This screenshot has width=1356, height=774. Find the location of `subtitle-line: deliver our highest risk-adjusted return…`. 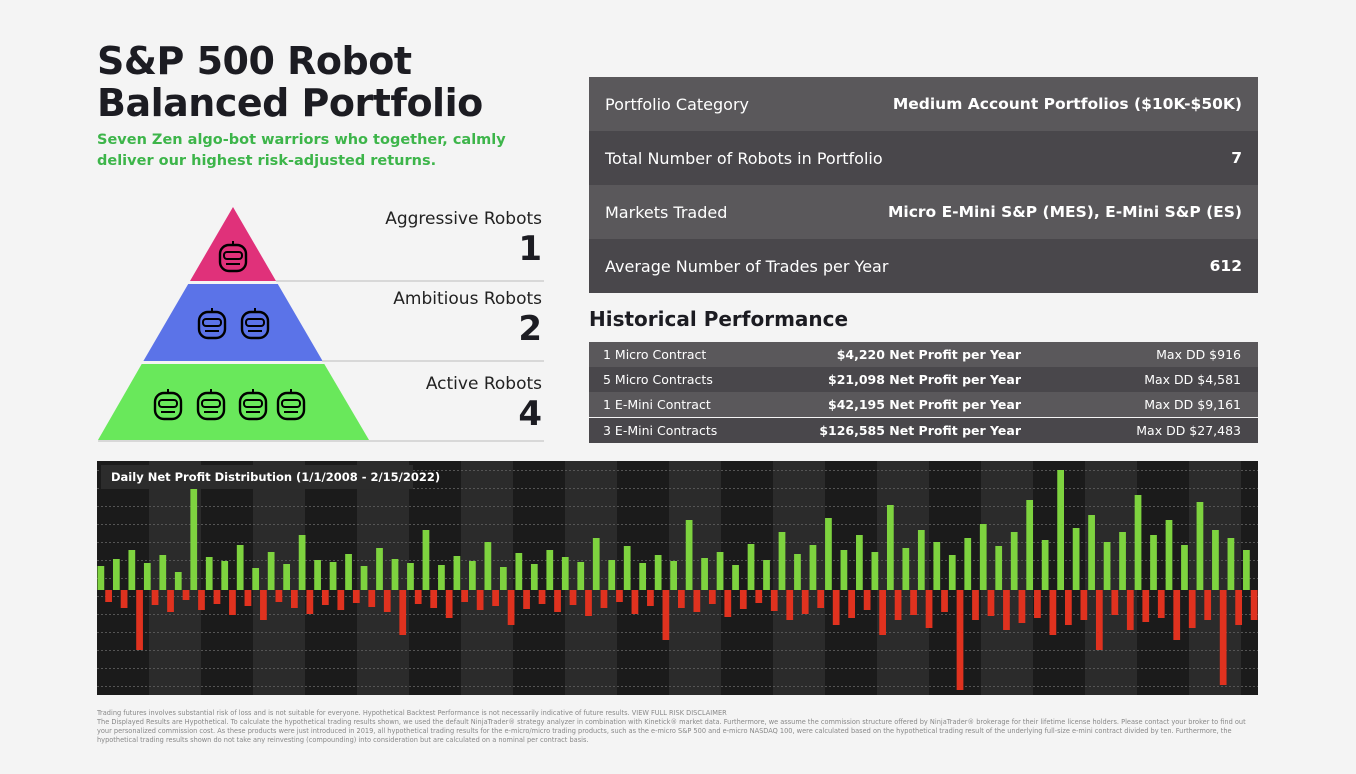

subtitle-line: deliver our highest risk-adjusted return… is located at coordinates (267, 161).